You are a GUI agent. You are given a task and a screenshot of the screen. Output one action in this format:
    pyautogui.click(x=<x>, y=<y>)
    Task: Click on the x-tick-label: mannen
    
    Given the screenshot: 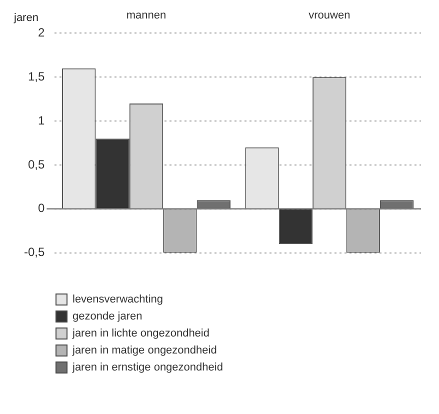 What is the action you would take?
    pyautogui.click(x=146, y=16)
    